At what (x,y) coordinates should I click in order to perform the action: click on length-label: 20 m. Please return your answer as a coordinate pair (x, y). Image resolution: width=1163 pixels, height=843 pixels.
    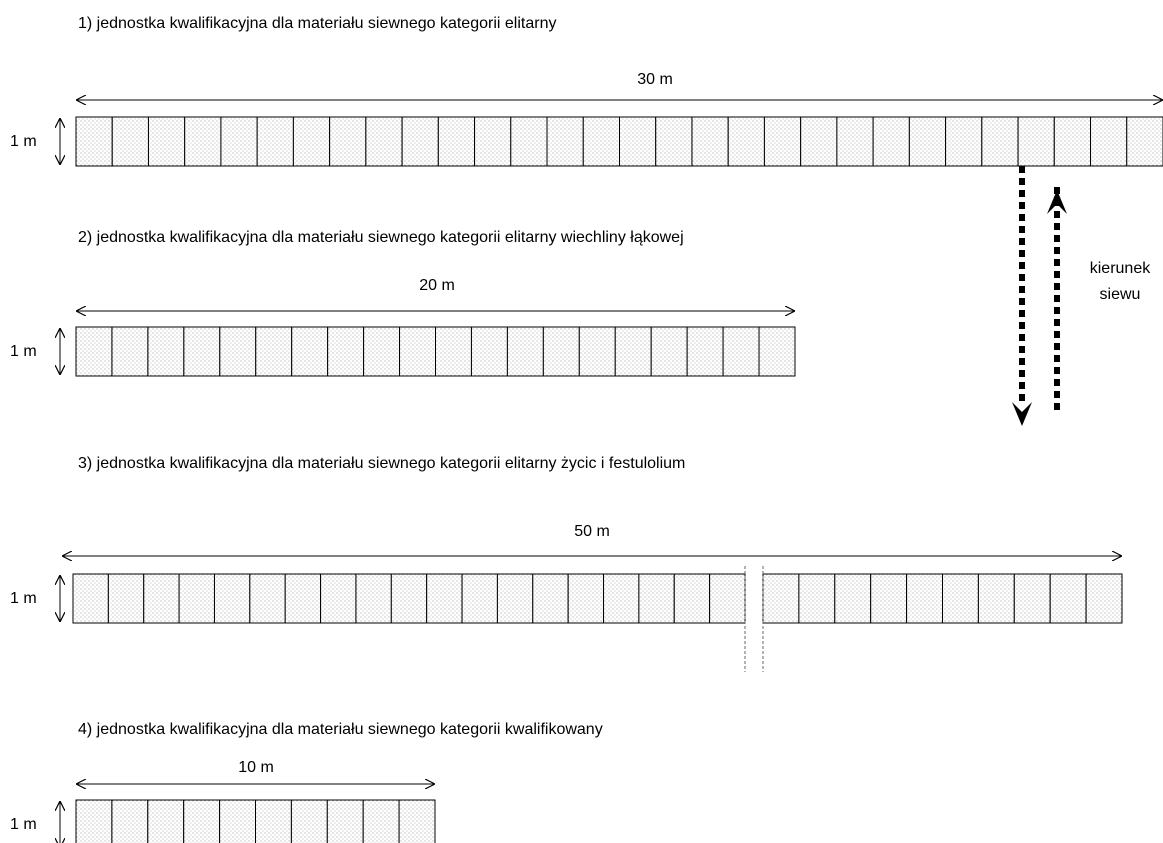
    Looking at the image, I should click on (437, 285).